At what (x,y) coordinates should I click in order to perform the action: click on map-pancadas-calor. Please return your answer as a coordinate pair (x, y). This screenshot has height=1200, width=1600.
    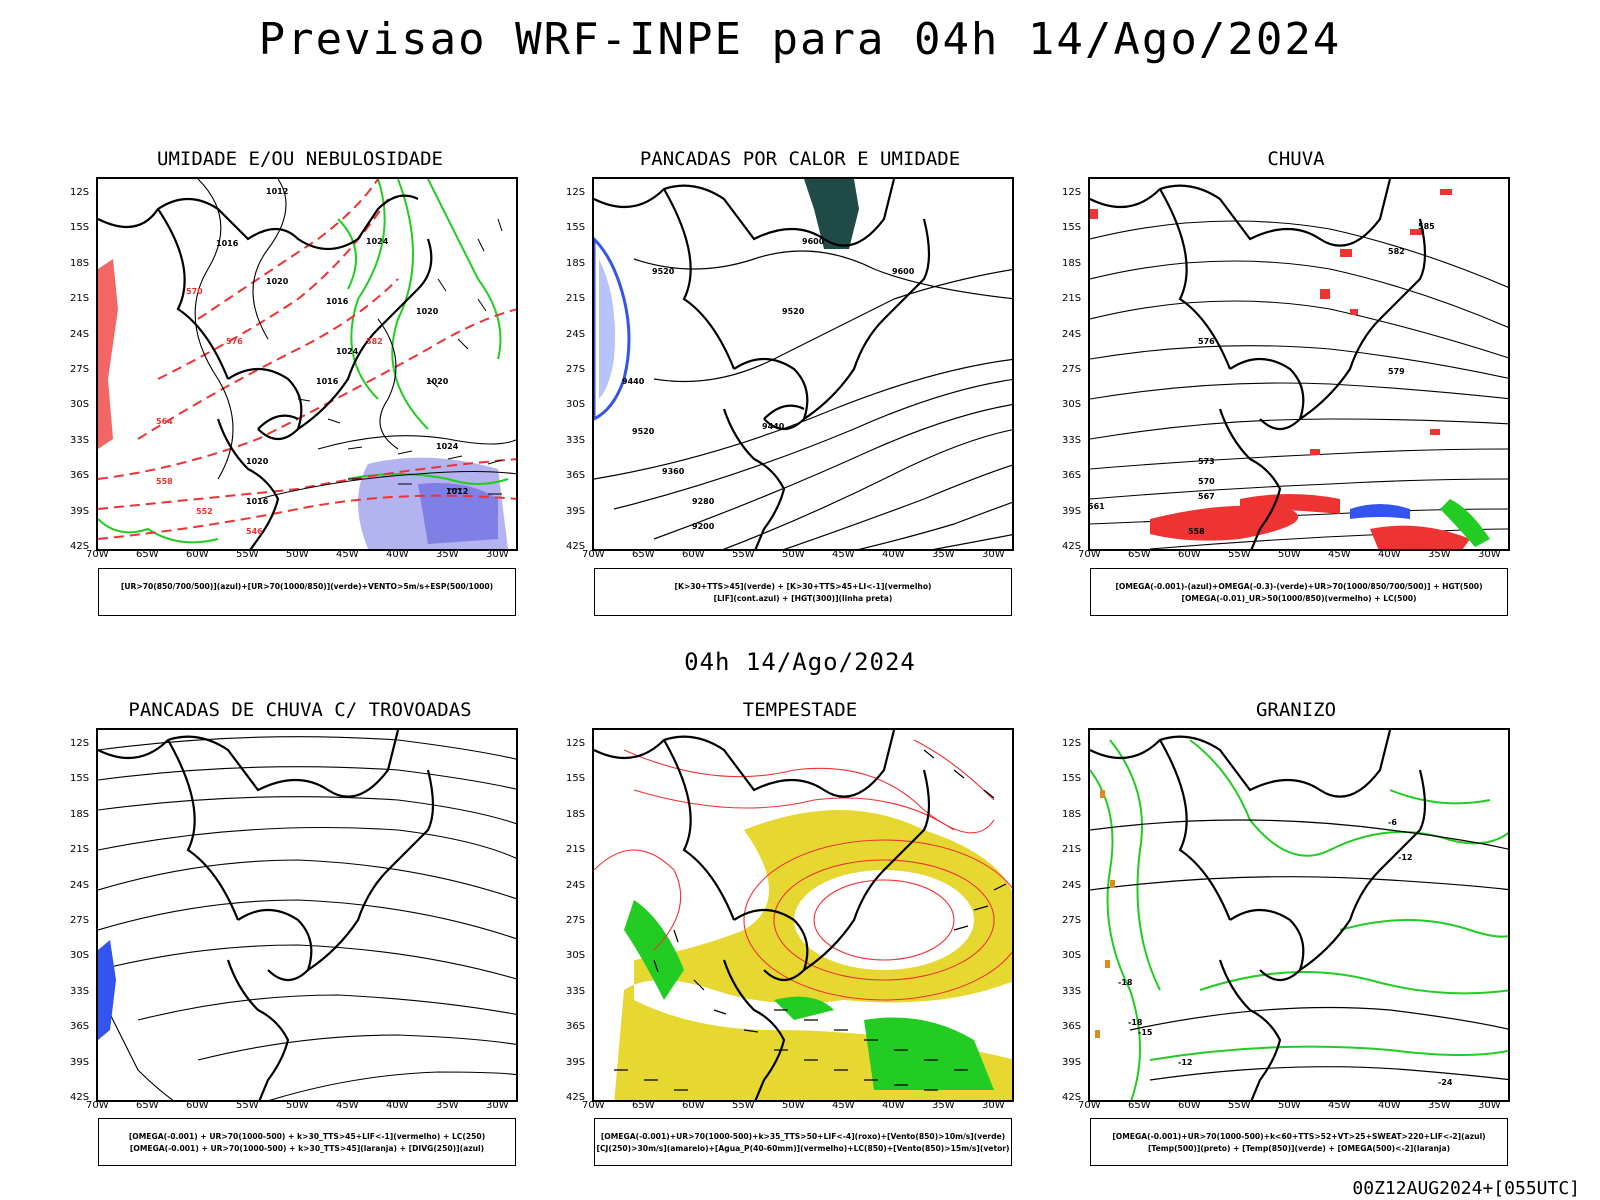
    Looking at the image, I should click on (803, 364).